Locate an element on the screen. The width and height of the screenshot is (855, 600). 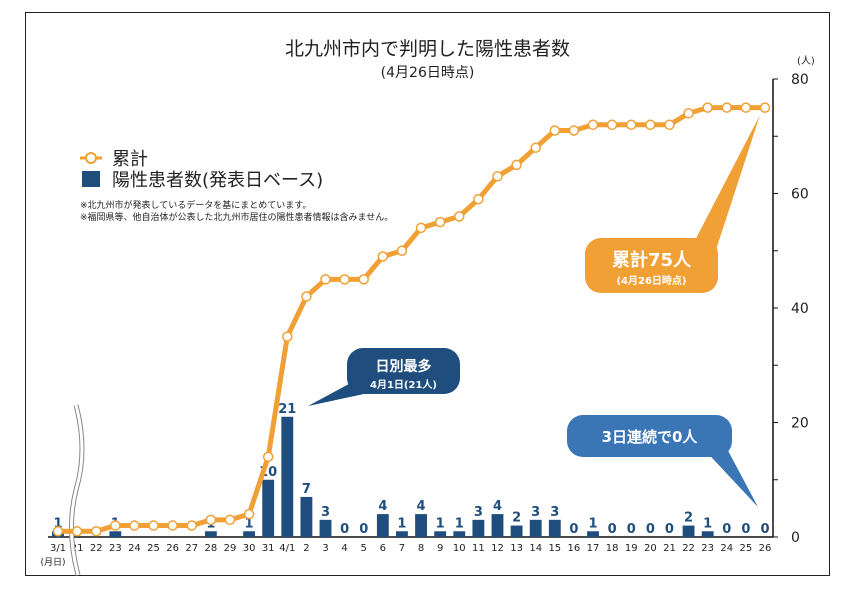
x-tick-label: 18 is located at coordinates (612, 548).